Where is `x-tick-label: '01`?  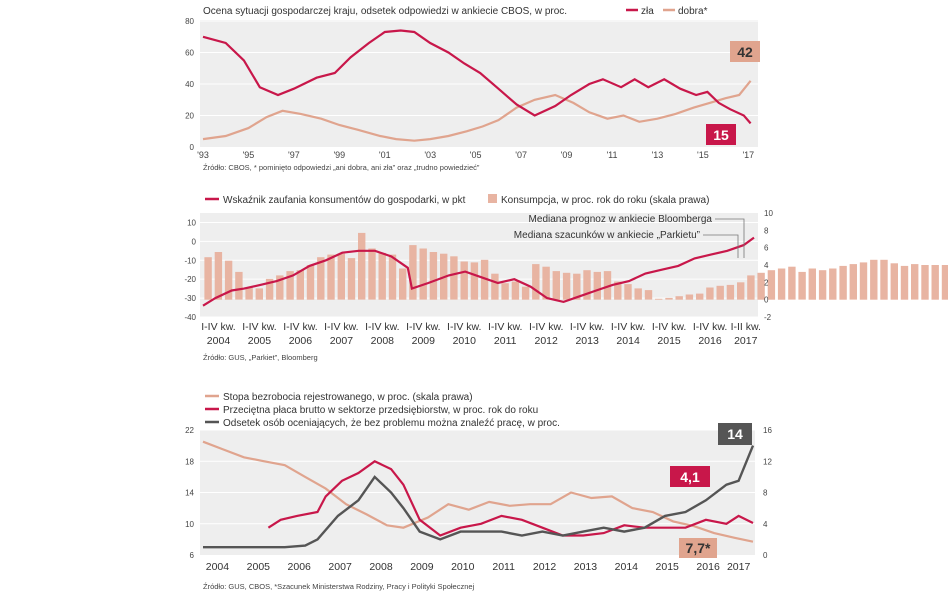 x-tick-label: '01 is located at coordinates (385, 155).